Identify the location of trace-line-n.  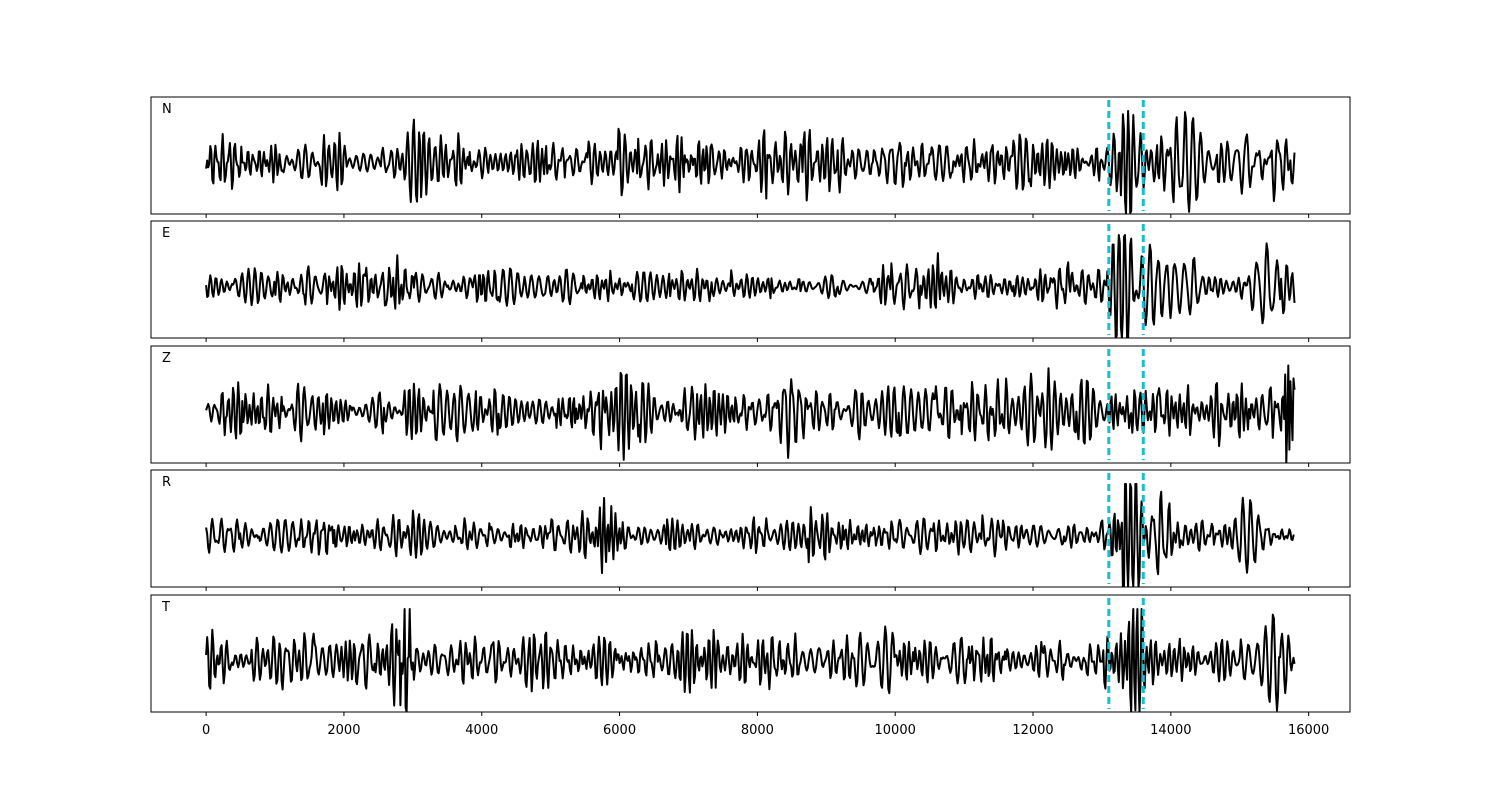
(750, 162).